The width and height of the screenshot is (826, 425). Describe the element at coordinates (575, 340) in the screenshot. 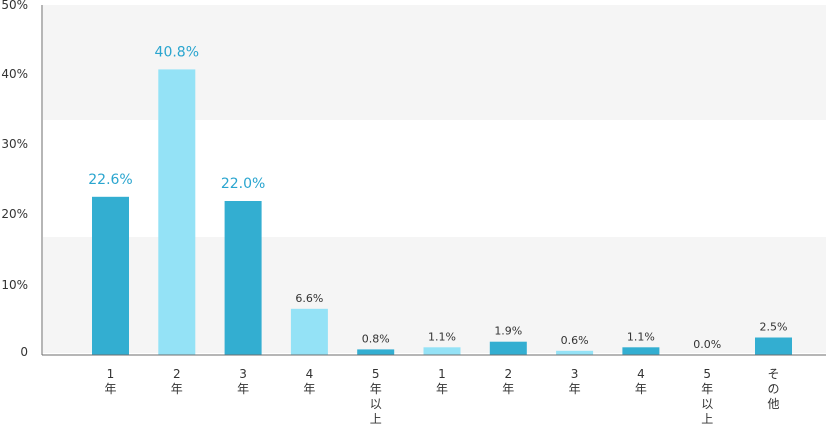

I see `value-label: 0.6%` at that location.